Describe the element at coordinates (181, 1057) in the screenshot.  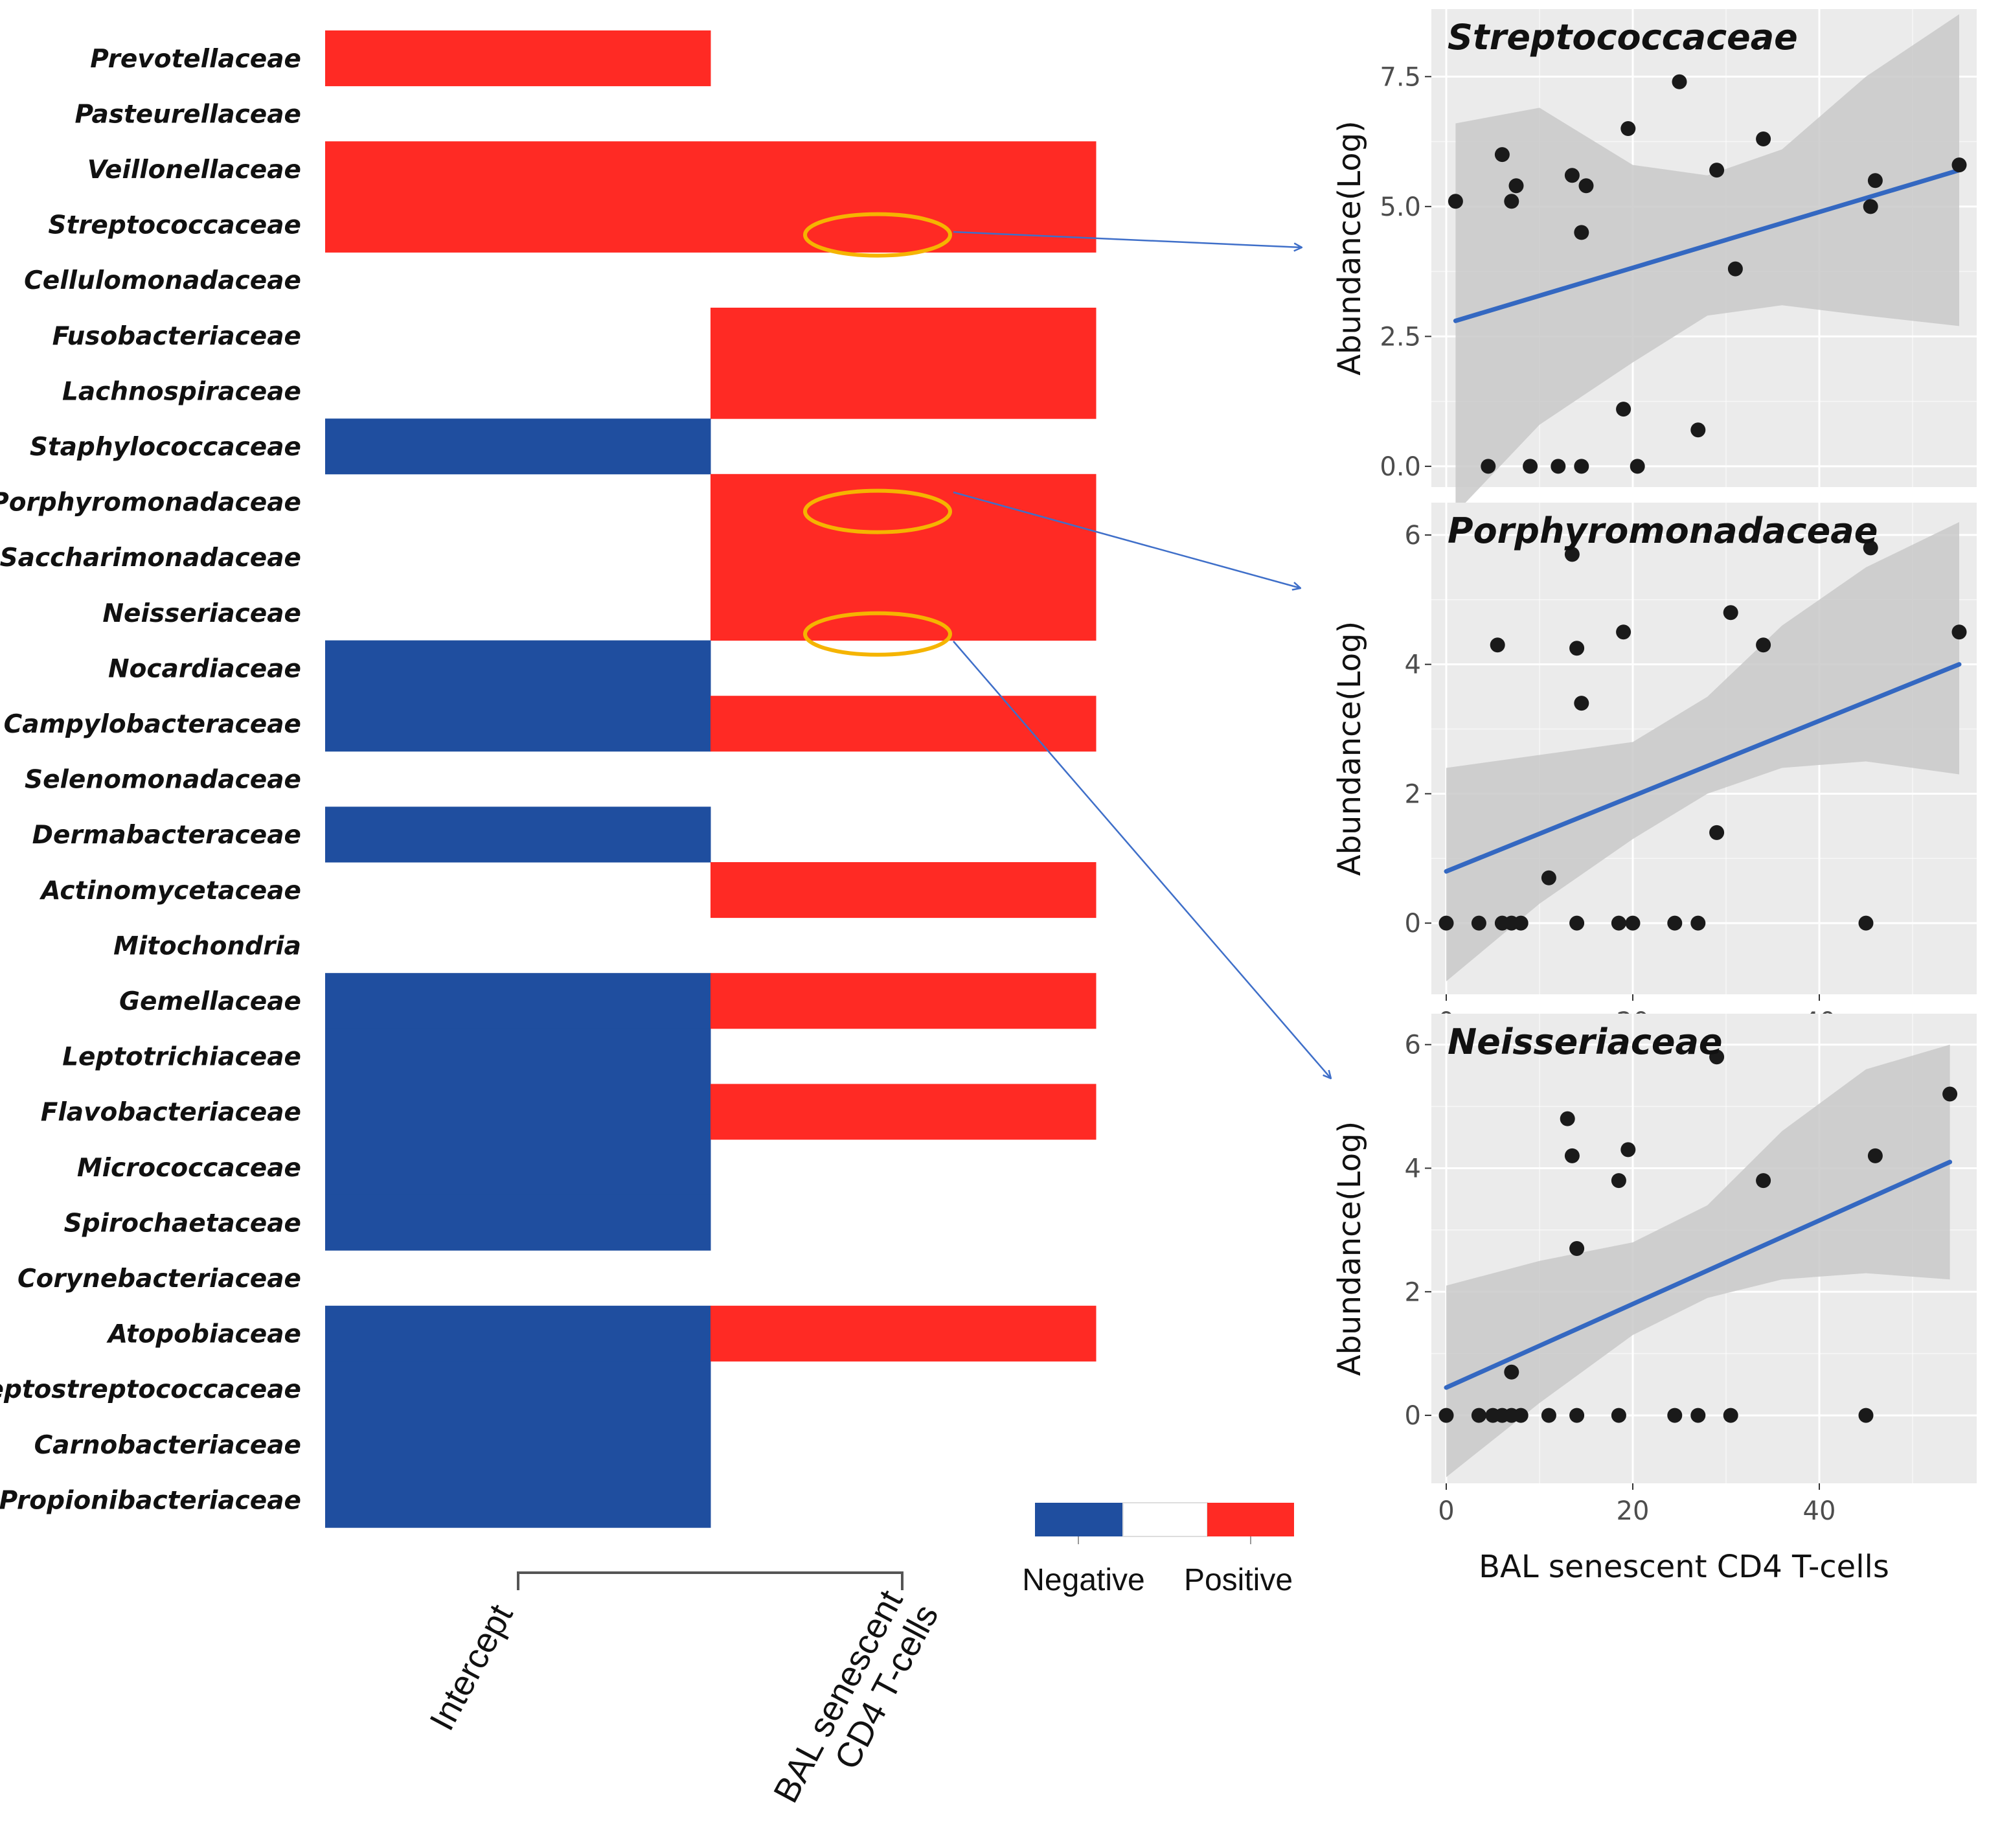
I see `family-label-leptotrichiaceae: Leptotrichiaceae` at that location.